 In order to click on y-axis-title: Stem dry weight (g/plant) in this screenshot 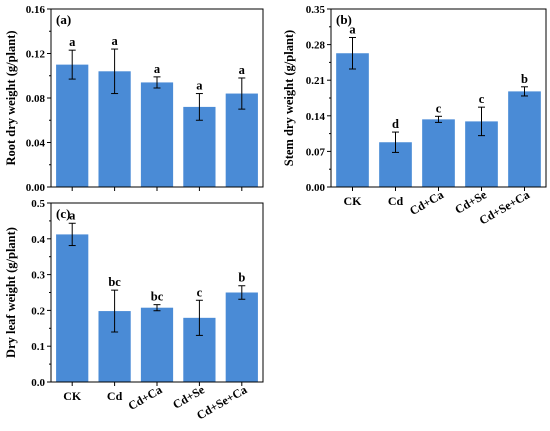, I will do `click(289, 98)`.